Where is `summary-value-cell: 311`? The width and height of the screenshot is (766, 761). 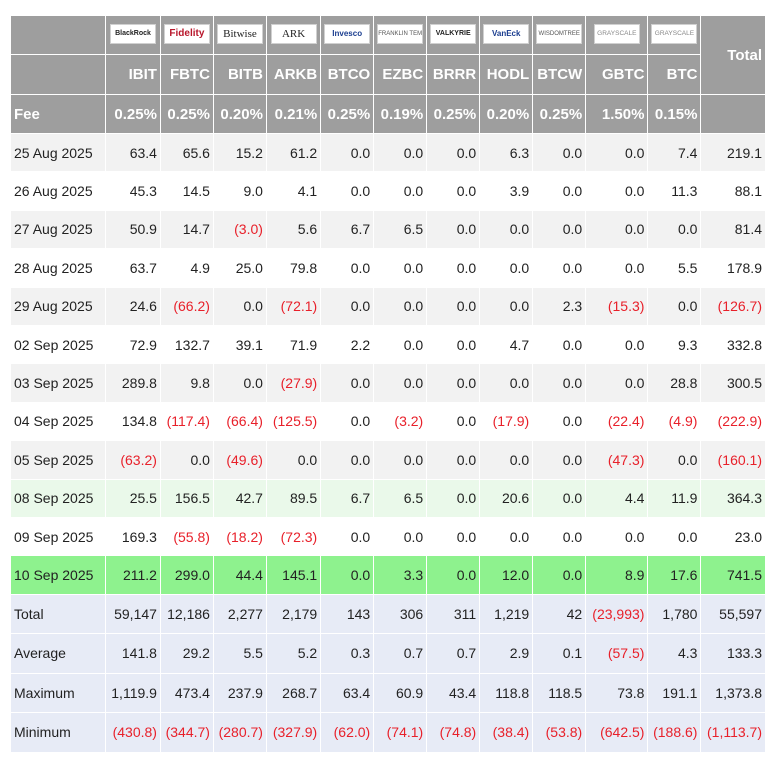
summary-value-cell: 311 is located at coordinates (453, 614).